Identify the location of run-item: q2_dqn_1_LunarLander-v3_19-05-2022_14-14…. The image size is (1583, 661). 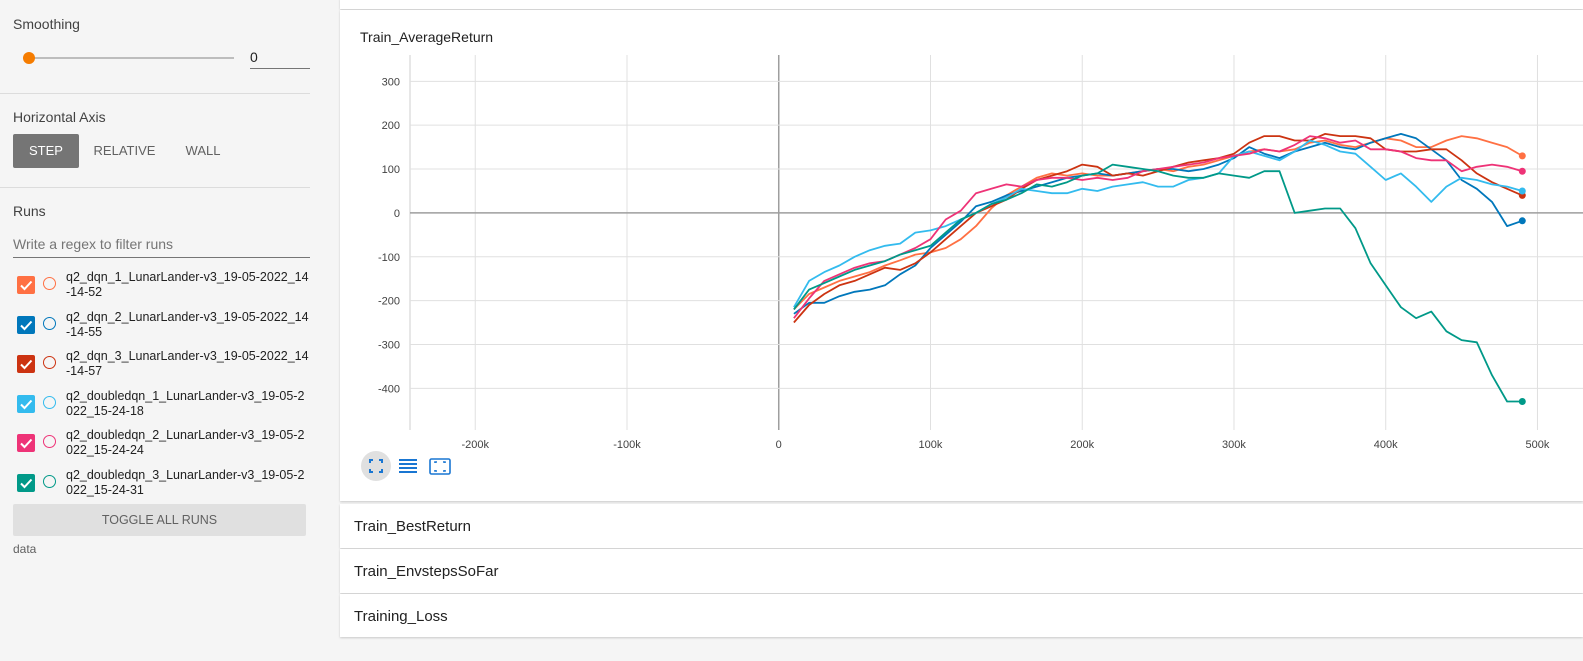
(163, 288).